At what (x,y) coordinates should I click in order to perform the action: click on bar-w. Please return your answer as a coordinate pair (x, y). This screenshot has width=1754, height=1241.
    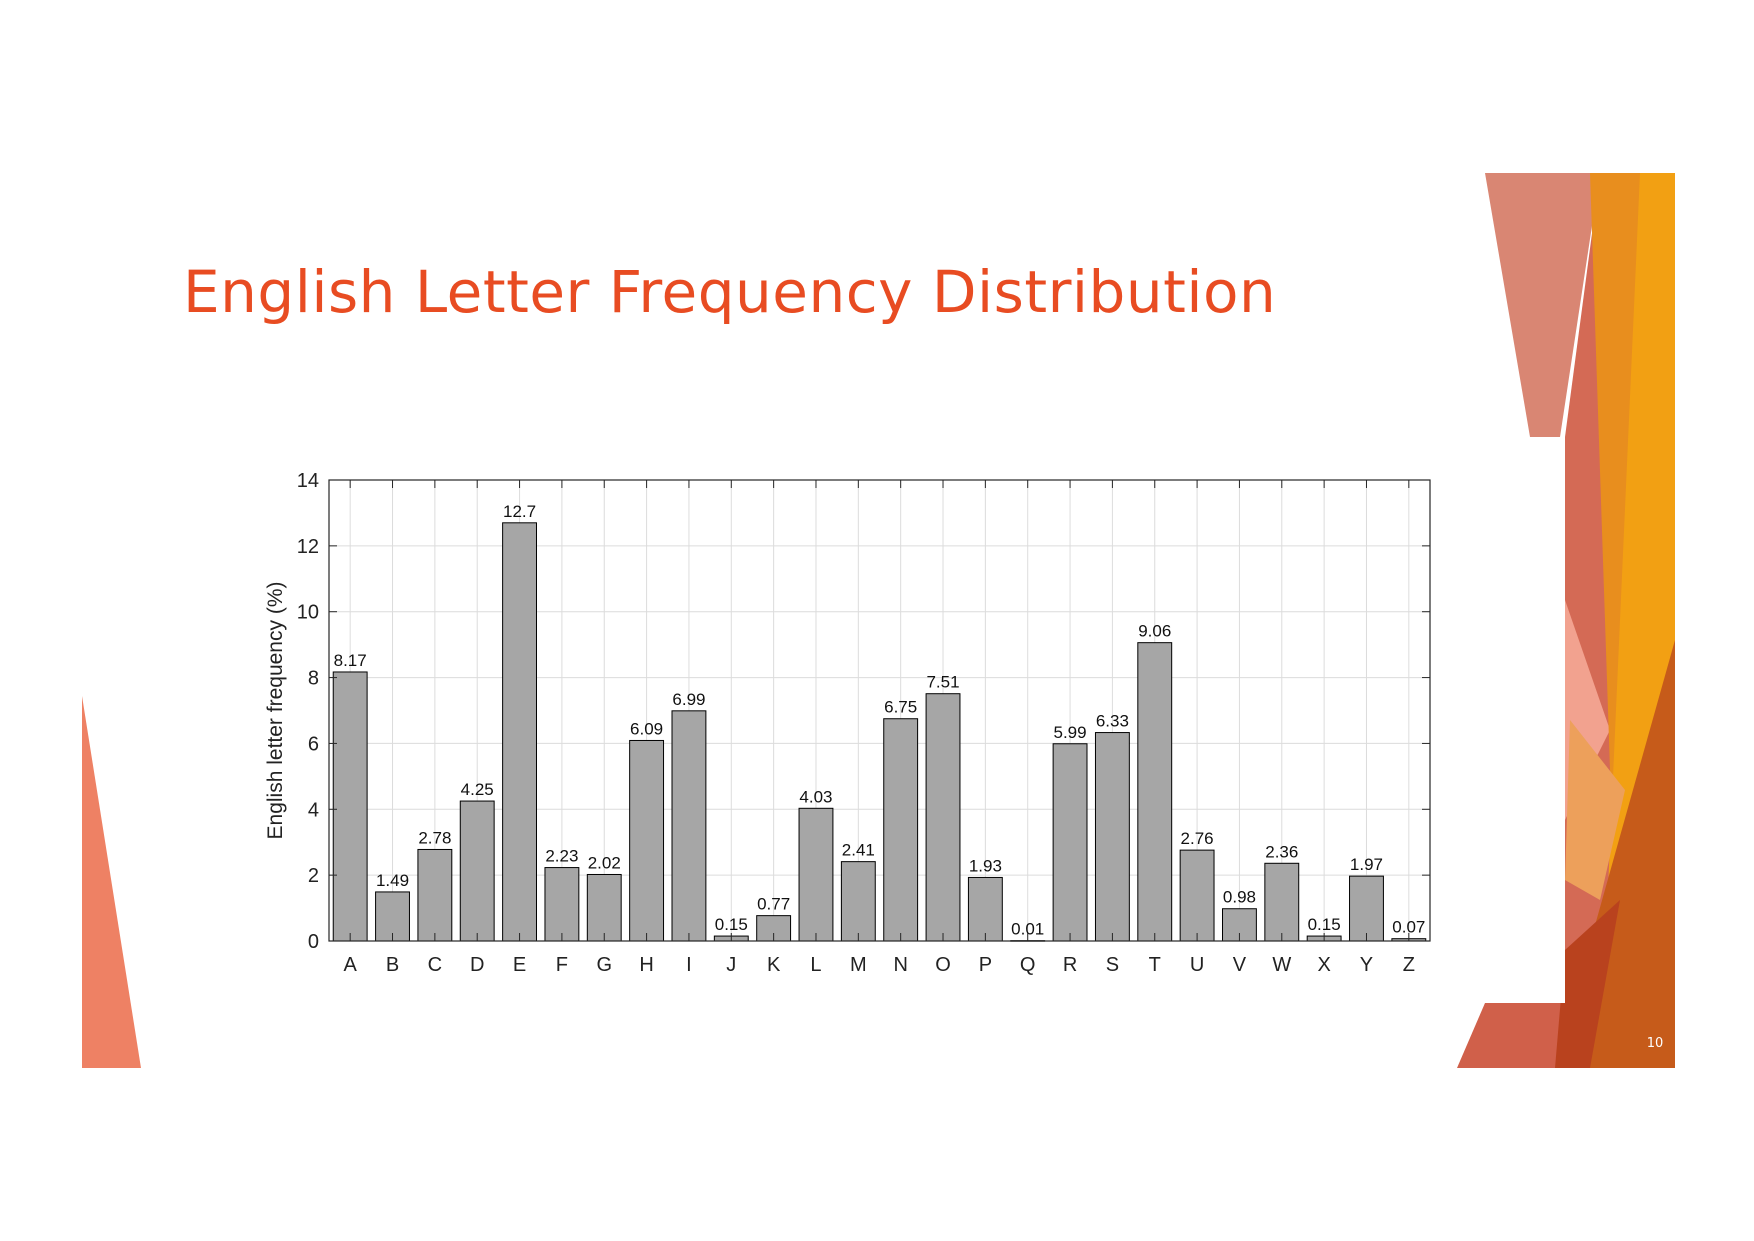
    Looking at the image, I should click on (1282, 902).